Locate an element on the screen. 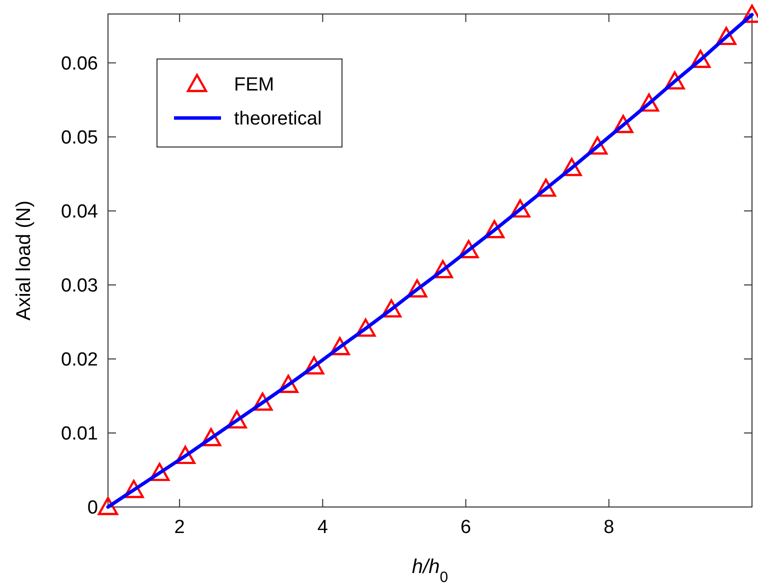  y-tick-label: 0.04 is located at coordinates (79, 212).